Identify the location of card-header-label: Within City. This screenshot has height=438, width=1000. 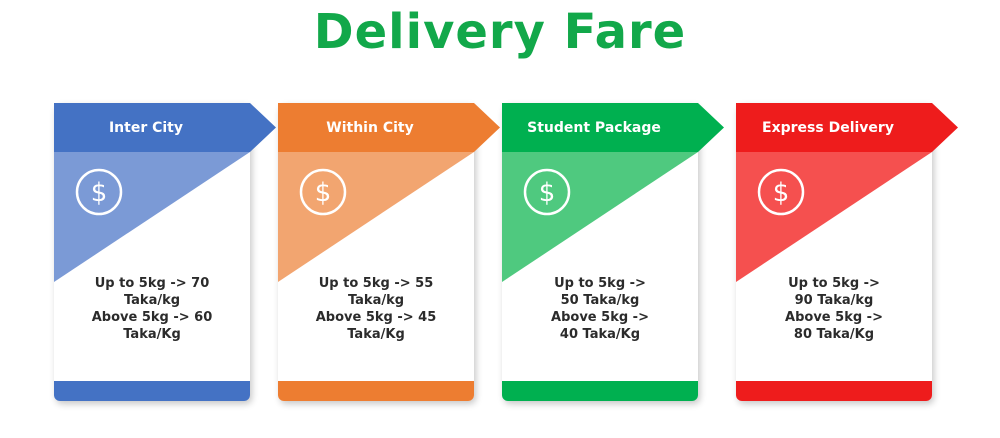
(370, 127).